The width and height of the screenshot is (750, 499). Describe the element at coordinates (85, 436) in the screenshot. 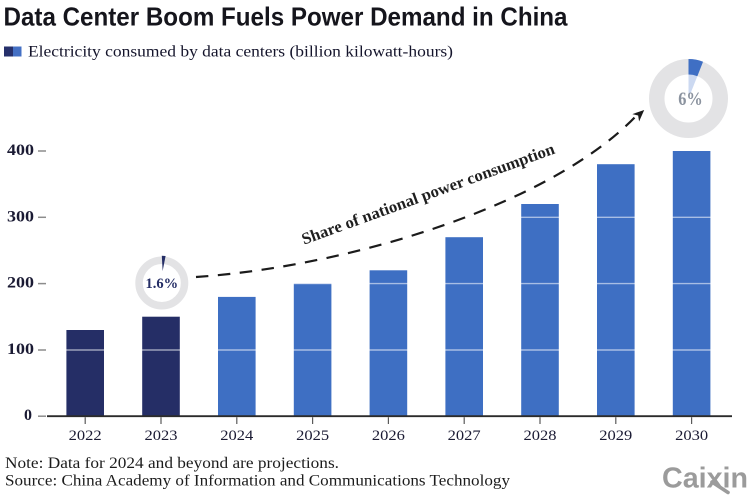

I see `svg-text: 2022` at that location.